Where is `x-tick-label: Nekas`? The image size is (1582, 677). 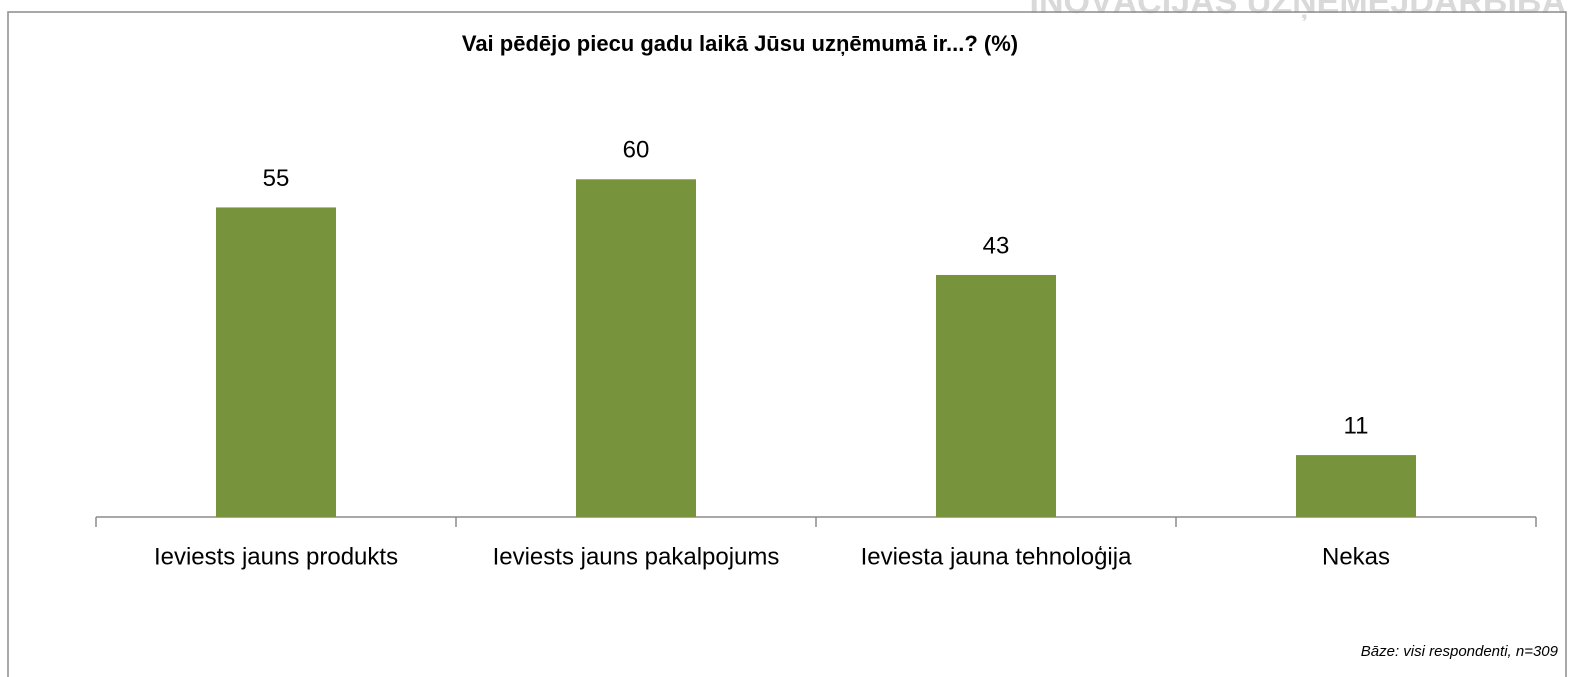
x-tick-label: Nekas is located at coordinates (1356, 556).